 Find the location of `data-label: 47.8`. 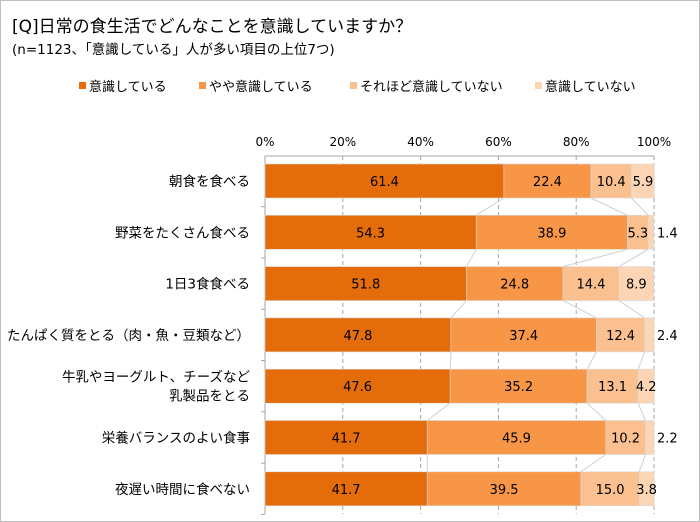

data-label: 47.8 is located at coordinates (357, 336).